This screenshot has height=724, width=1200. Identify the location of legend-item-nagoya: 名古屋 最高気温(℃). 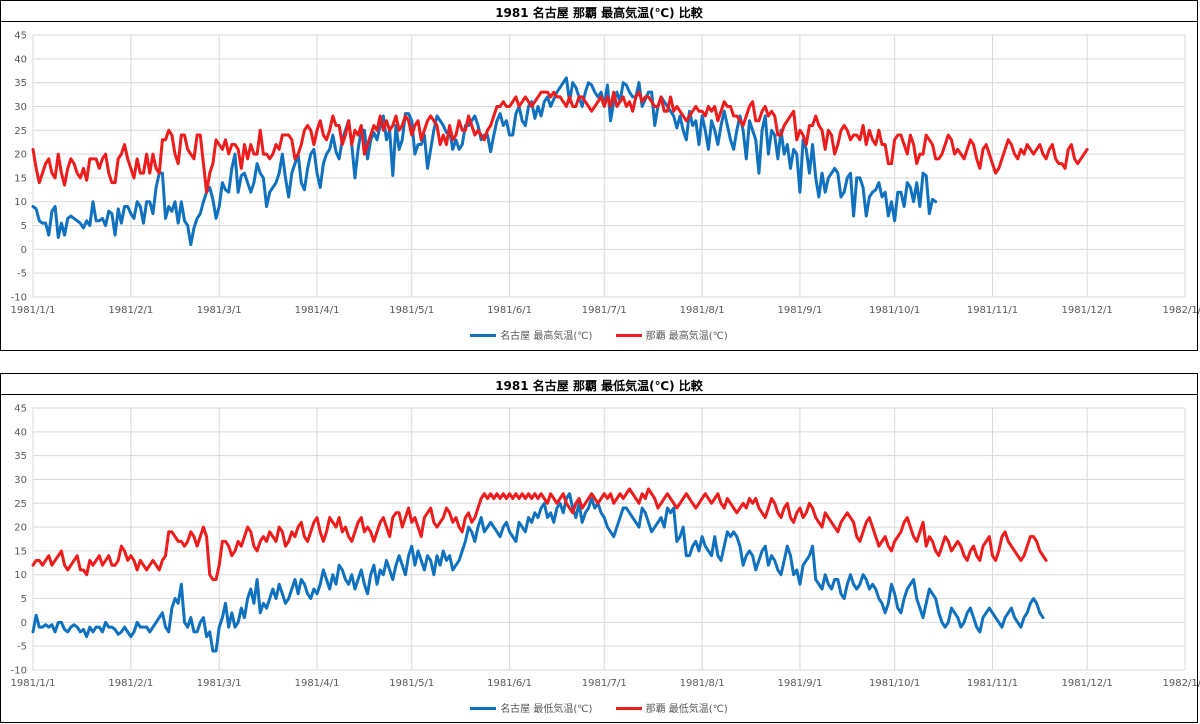
(531, 334).